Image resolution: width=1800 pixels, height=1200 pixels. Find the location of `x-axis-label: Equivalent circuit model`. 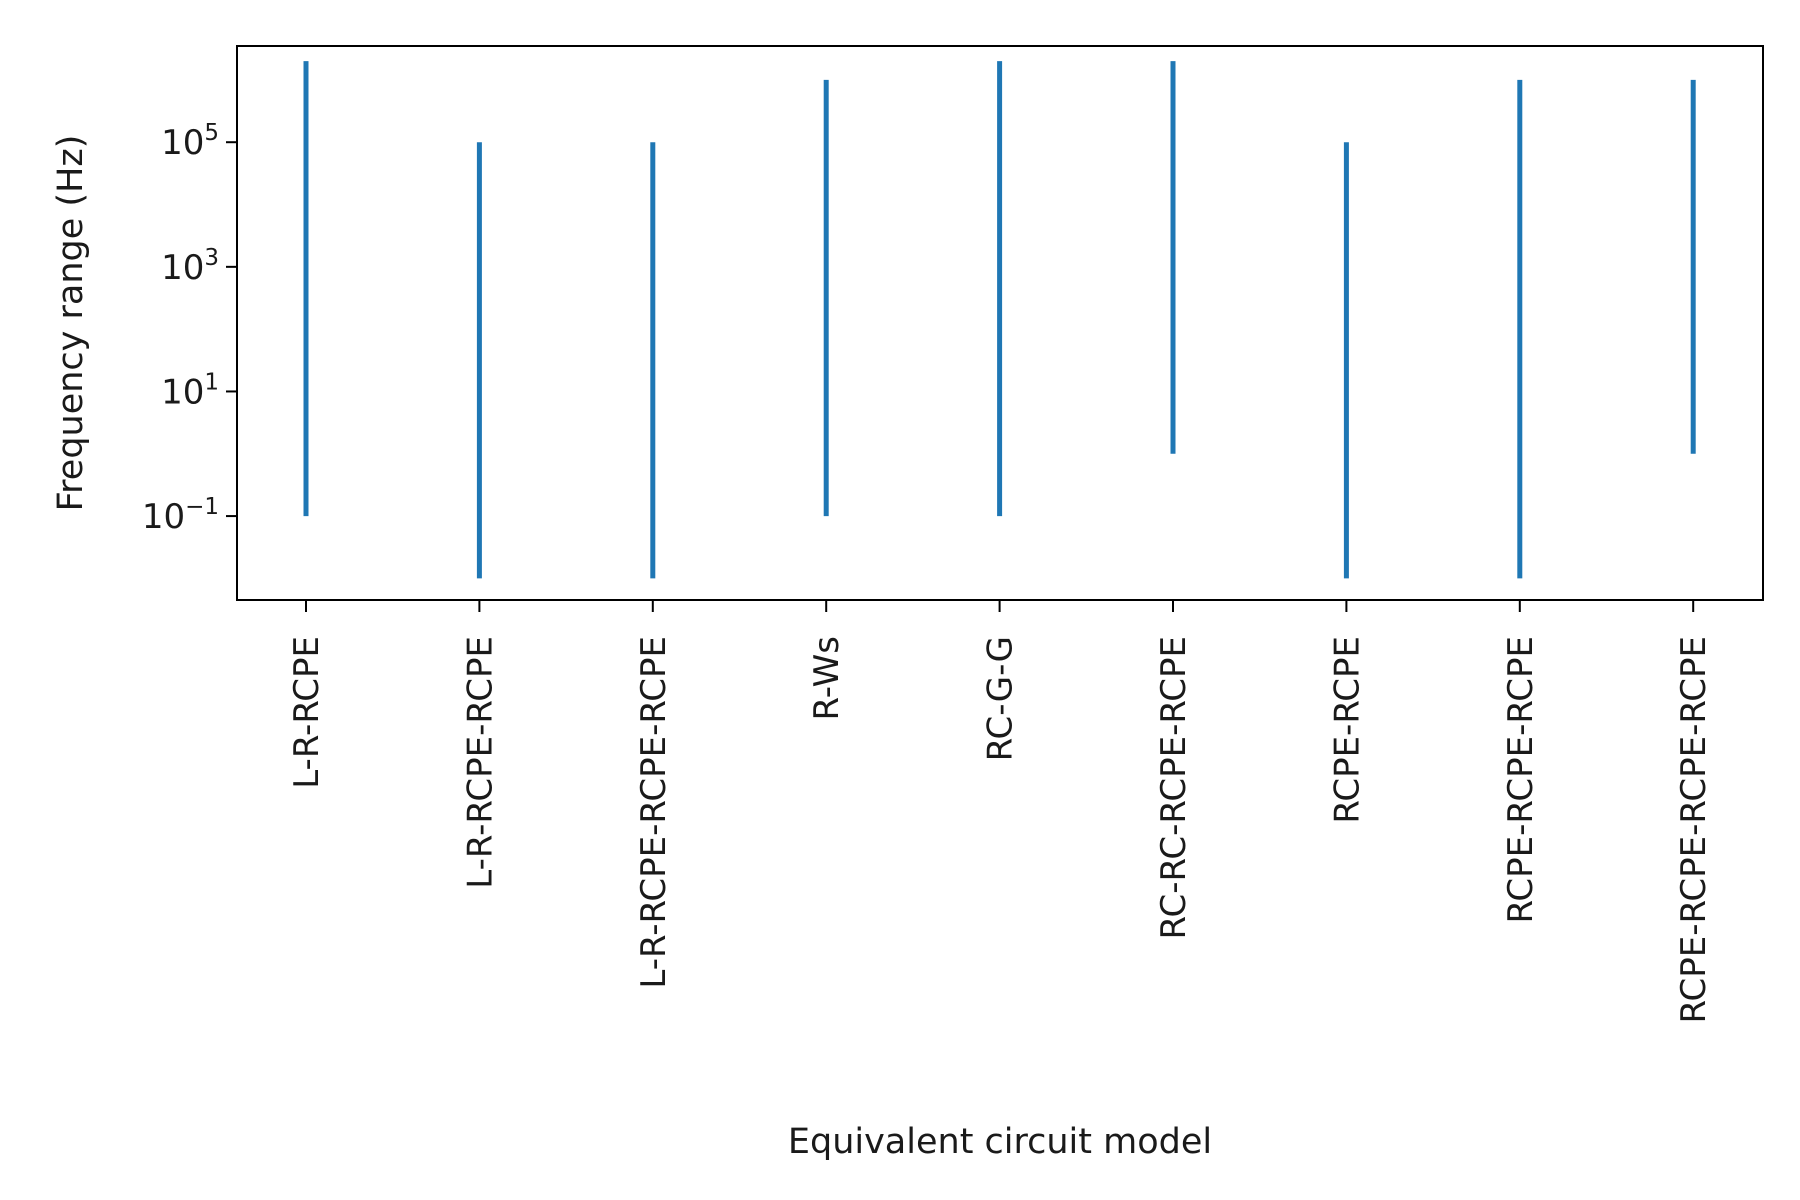

x-axis-label: Equivalent circuit model is located at coordinates (1000, 1142).